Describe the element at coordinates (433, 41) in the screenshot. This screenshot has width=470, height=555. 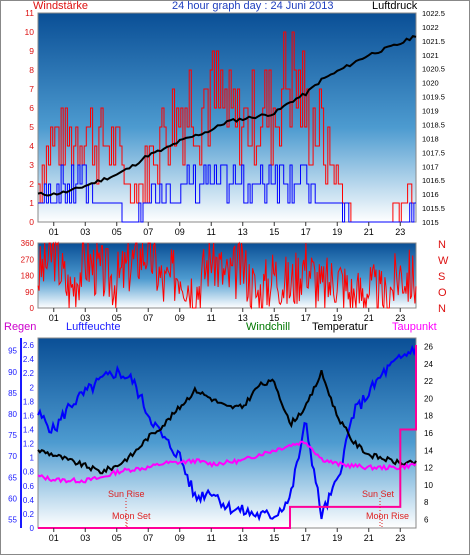
I see `pressure-axis-tick-label: 1021.5` at that location.